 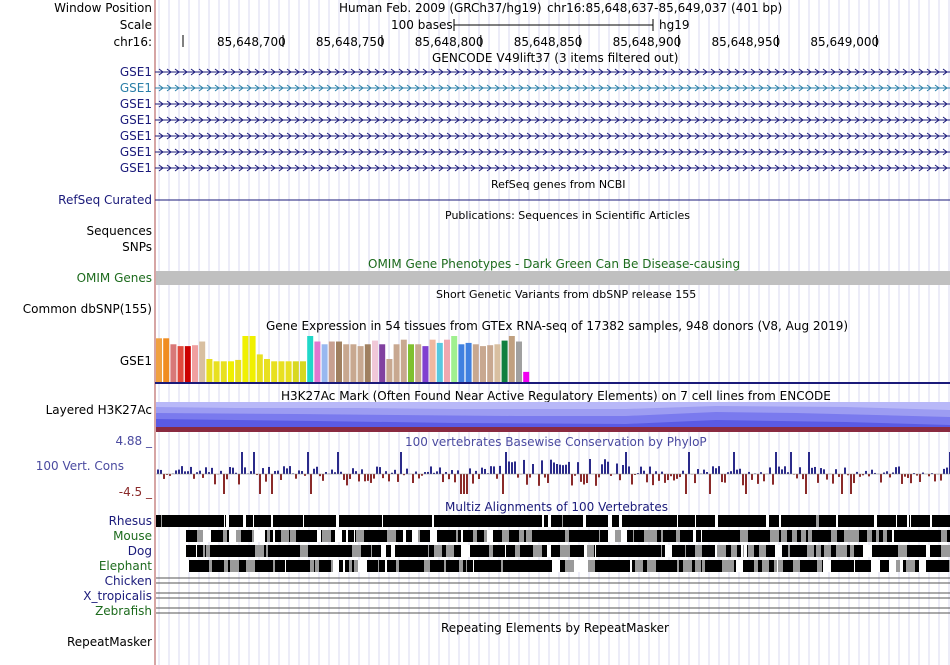 I want to click on gtex-bars, so click(x=552, y=360).